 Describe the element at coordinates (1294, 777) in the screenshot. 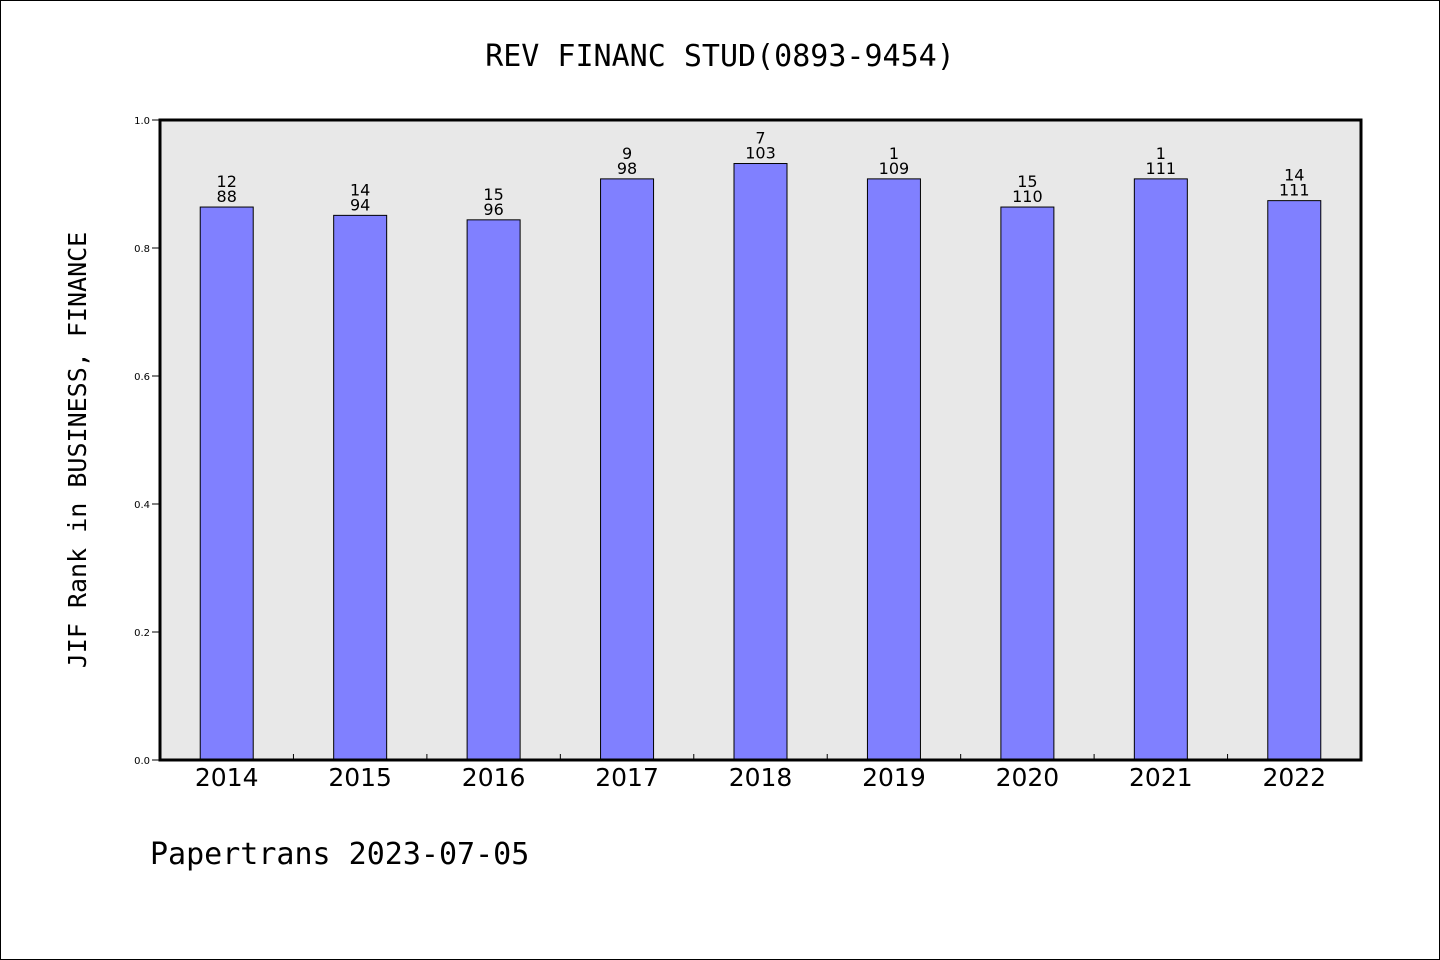

I see `x-tick-label-2022: 2022` at that location.